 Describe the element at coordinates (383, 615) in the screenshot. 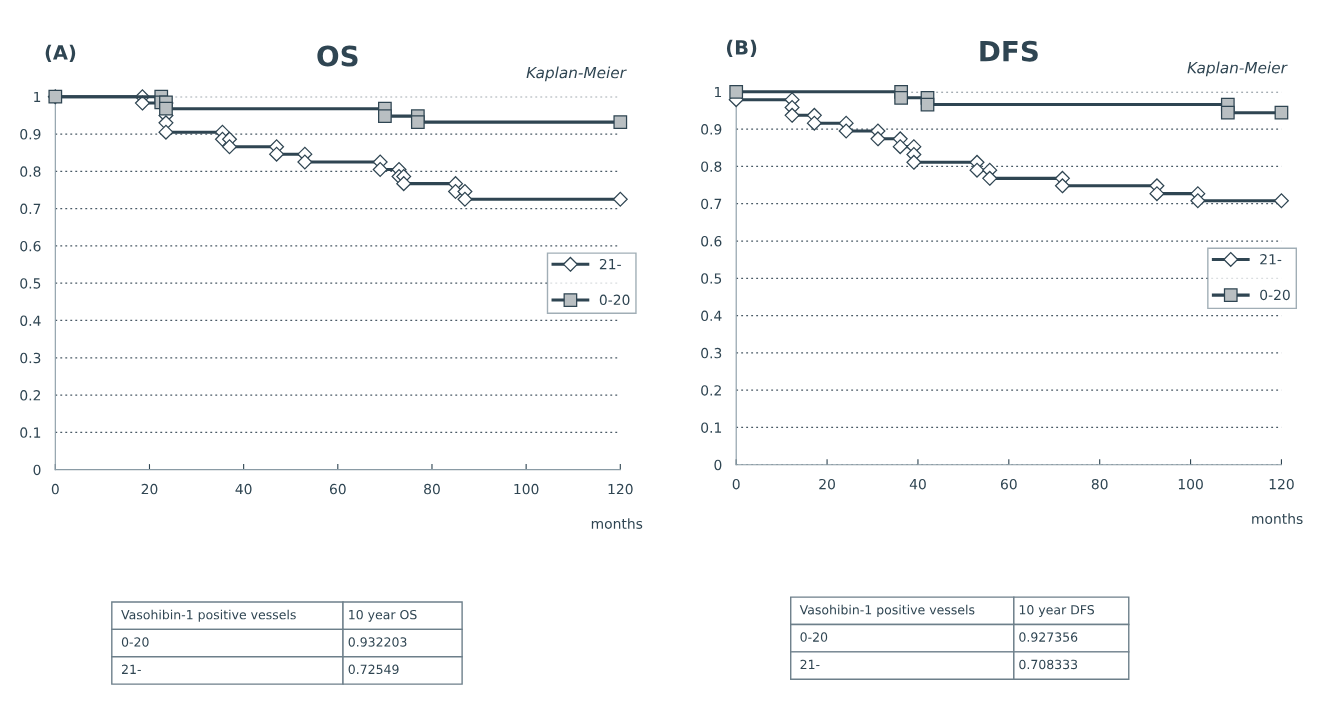

I see `text: 10 year OS` at that location.